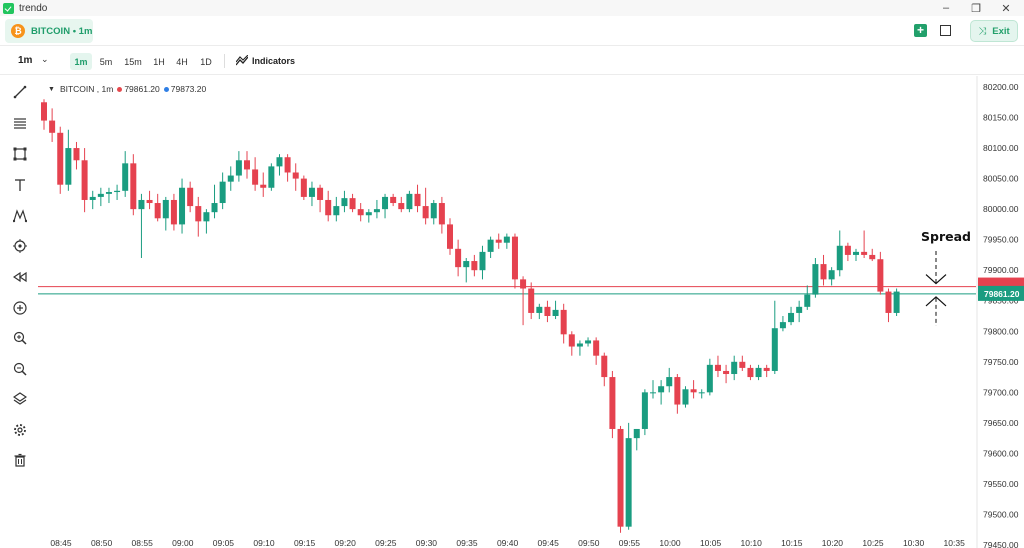 The width and height of the screenshot is (1024, 548). What do you see at coordinates (49, 31) in the screenshot?
I see `symbol-tab: ₿ BITCOIN • 1m` at bounding box center [49, 31].